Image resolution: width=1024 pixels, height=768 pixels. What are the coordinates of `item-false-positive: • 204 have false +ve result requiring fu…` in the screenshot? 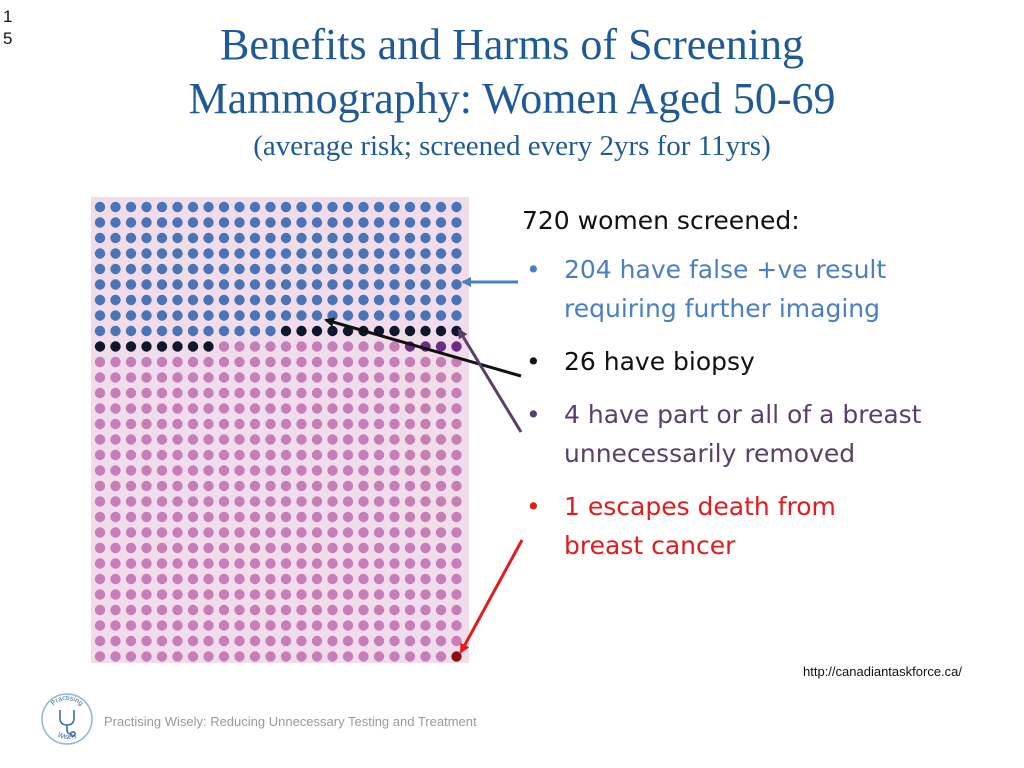 It's located at (757, 289).